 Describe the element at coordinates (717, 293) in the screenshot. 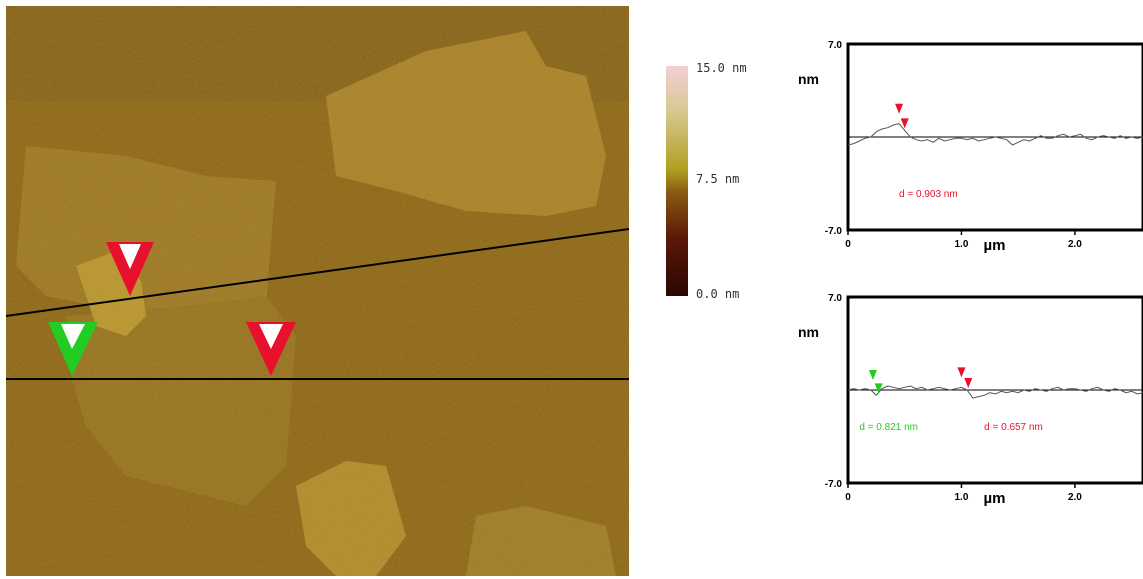

I see `colorbar-bottom-label: 0.0 nm` at that location.